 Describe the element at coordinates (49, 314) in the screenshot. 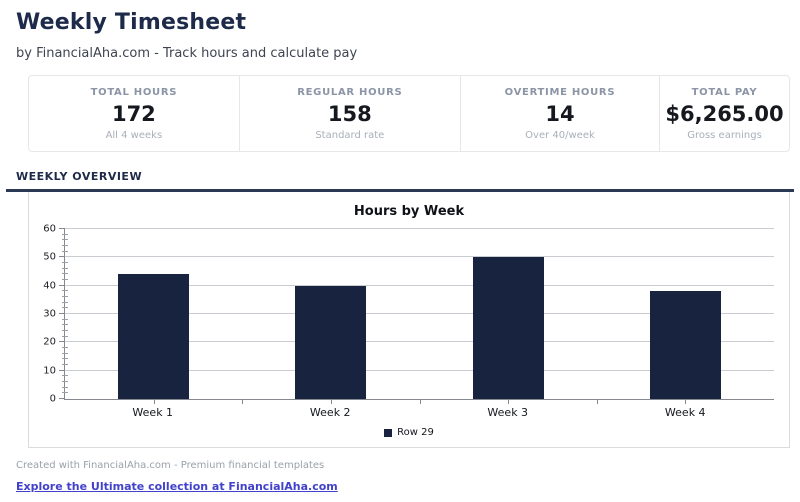

I see `y-axis-tick-label: 30` at that location.